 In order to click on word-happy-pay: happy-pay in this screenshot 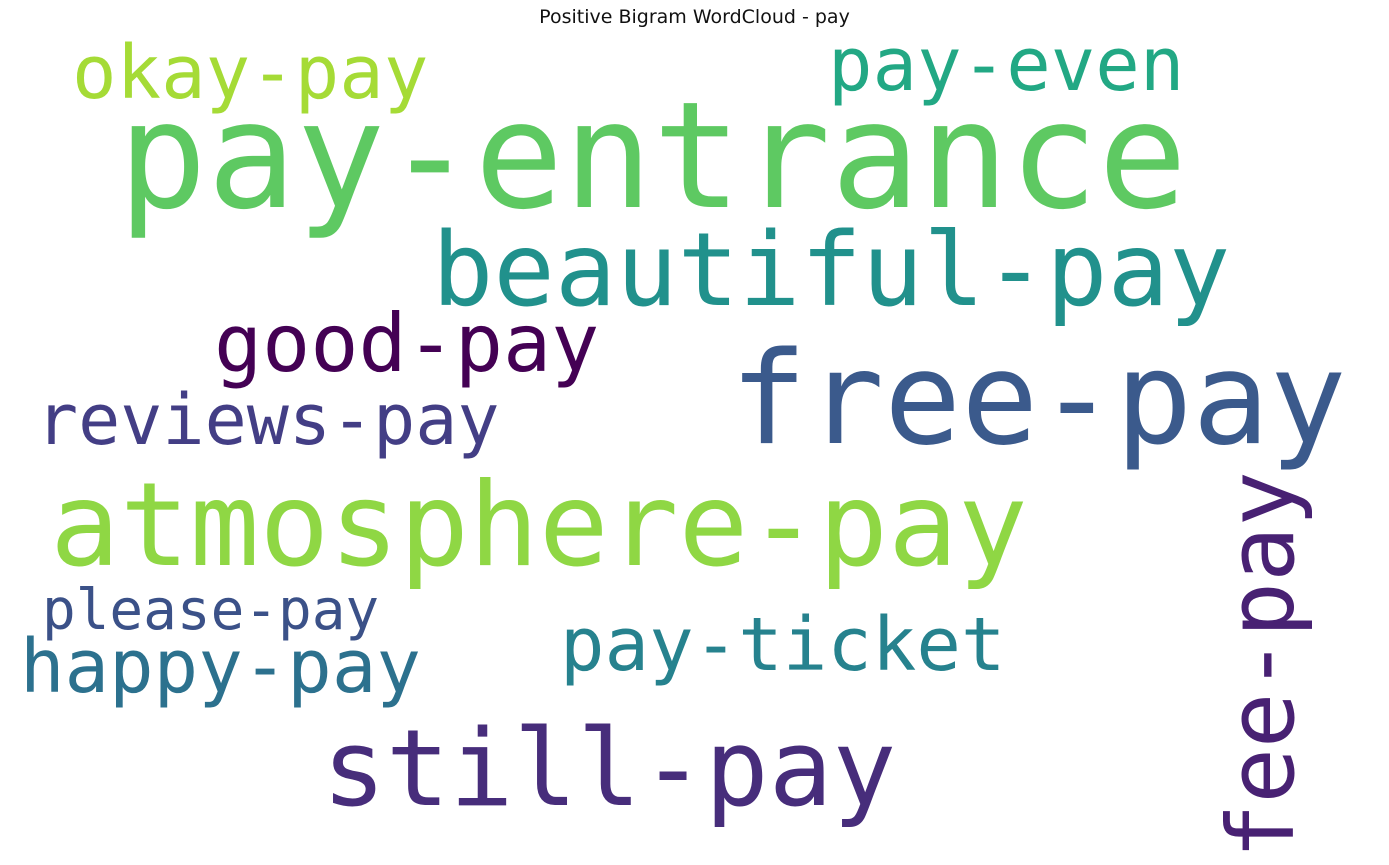, I will do `click(220, 667)`.